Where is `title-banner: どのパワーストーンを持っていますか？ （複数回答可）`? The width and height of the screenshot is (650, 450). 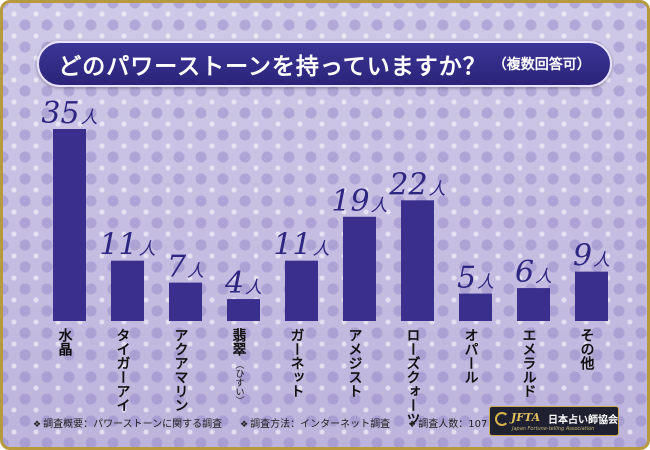 title-banner: どのパワーストーンを持っていますか？ （複数回答可） is located at coordinates (324, 64).